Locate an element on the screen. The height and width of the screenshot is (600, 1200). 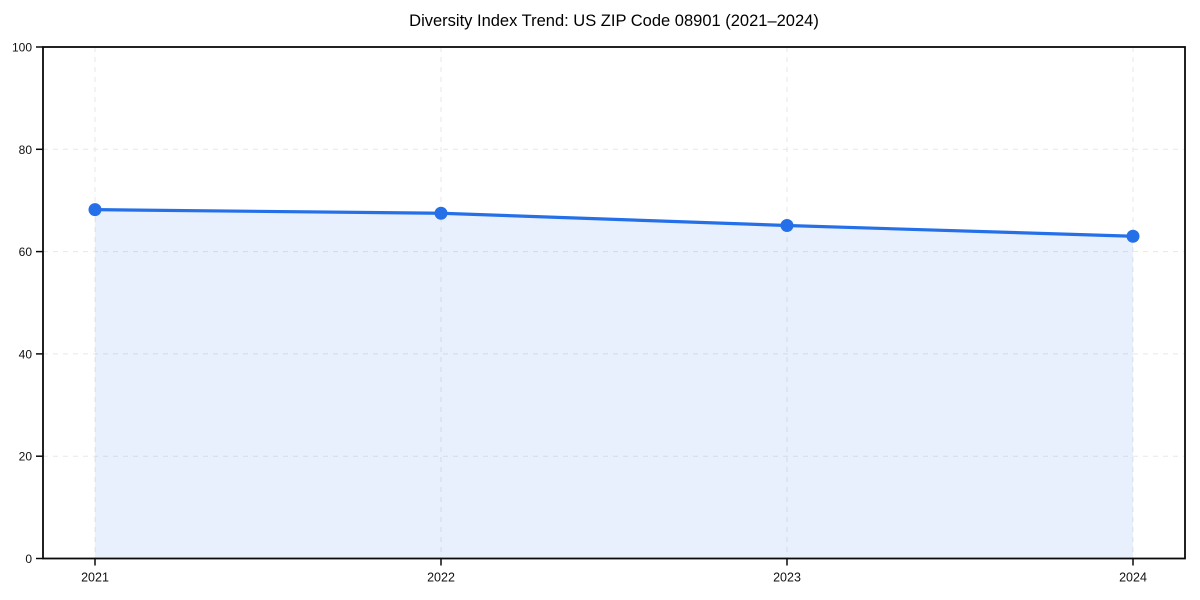
x-tick-label: 2024 is located at coordinates (1133, 578).